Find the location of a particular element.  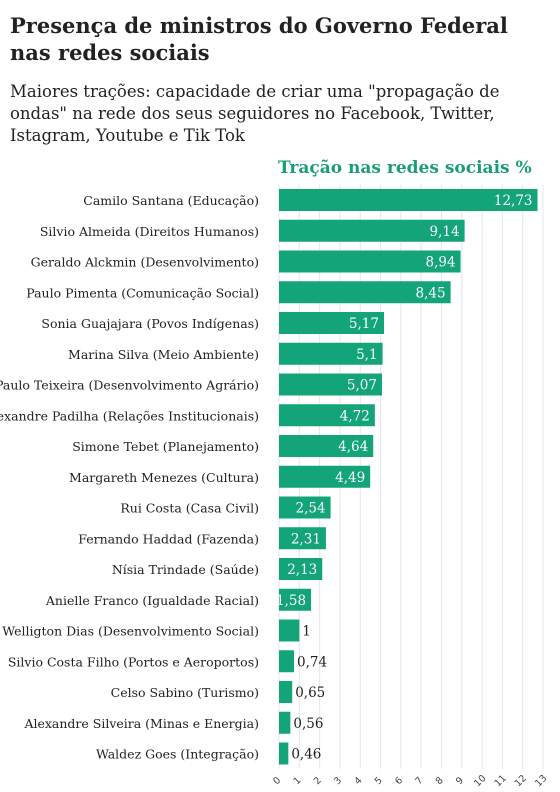

x-tick-label: 2 is located at coordinates (318, 781).